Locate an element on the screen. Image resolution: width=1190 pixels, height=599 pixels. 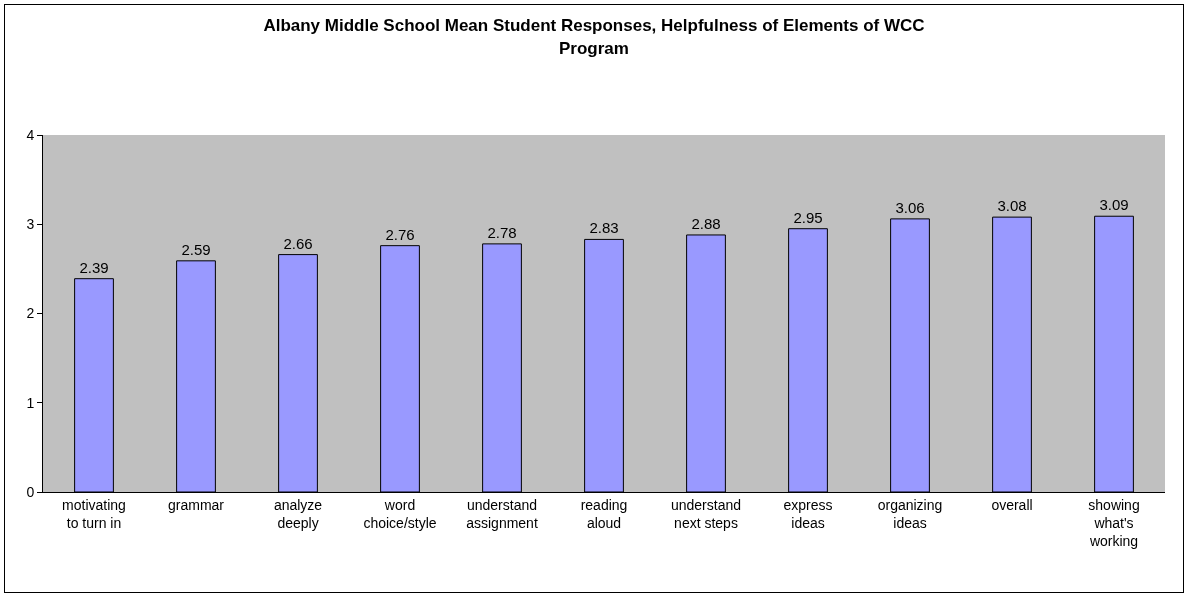
x-tick-label: showing what's working is located at coordinates (1114, 523).